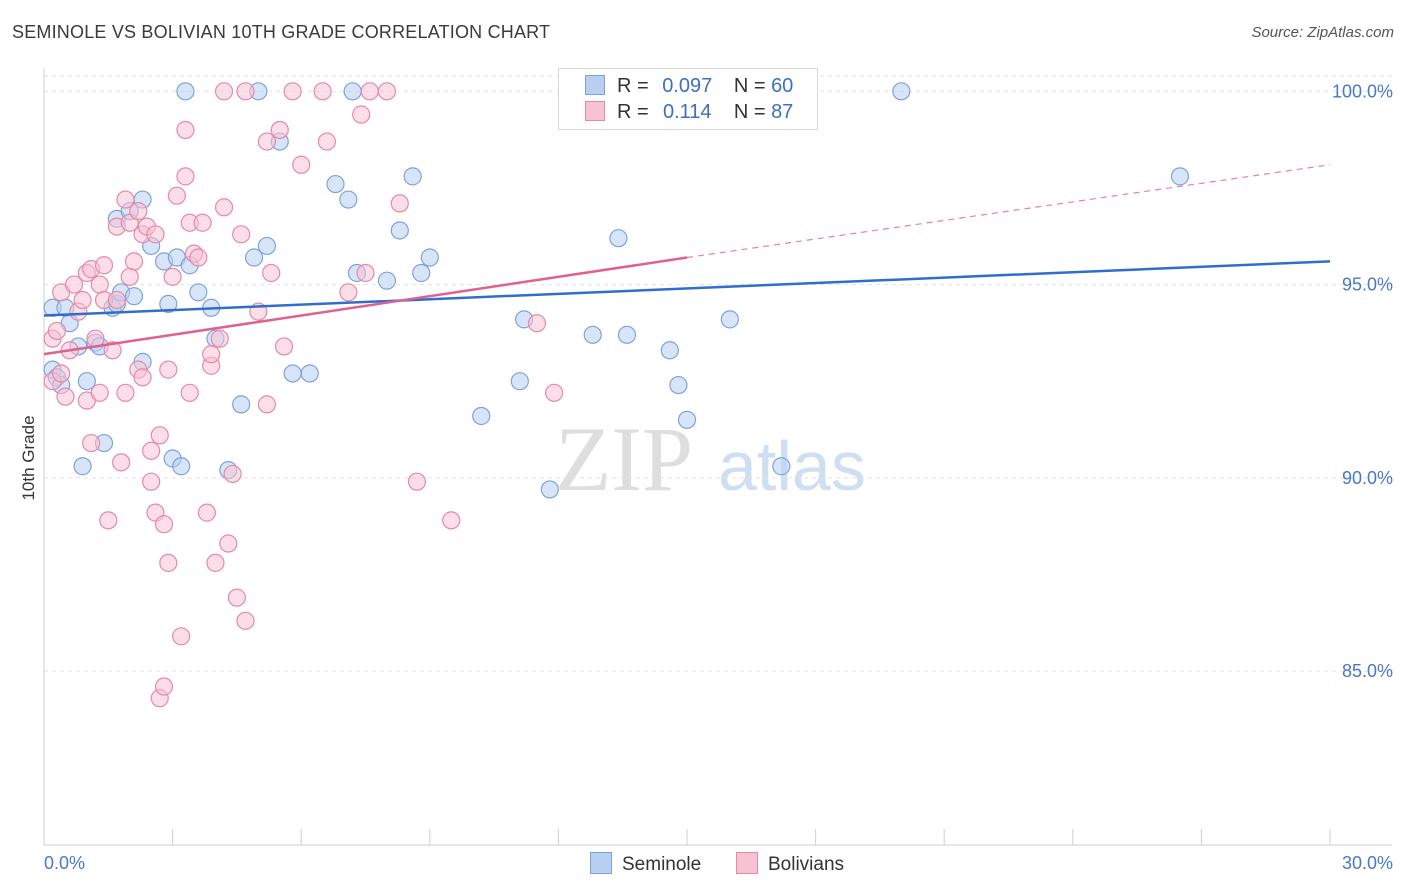 Image resolution: width=1406 pixels, height=892 pixels. What do you see at coordinates (595, 85) in the screenshot?
I see `seminole-swatch` at bounding box center [595, 85].